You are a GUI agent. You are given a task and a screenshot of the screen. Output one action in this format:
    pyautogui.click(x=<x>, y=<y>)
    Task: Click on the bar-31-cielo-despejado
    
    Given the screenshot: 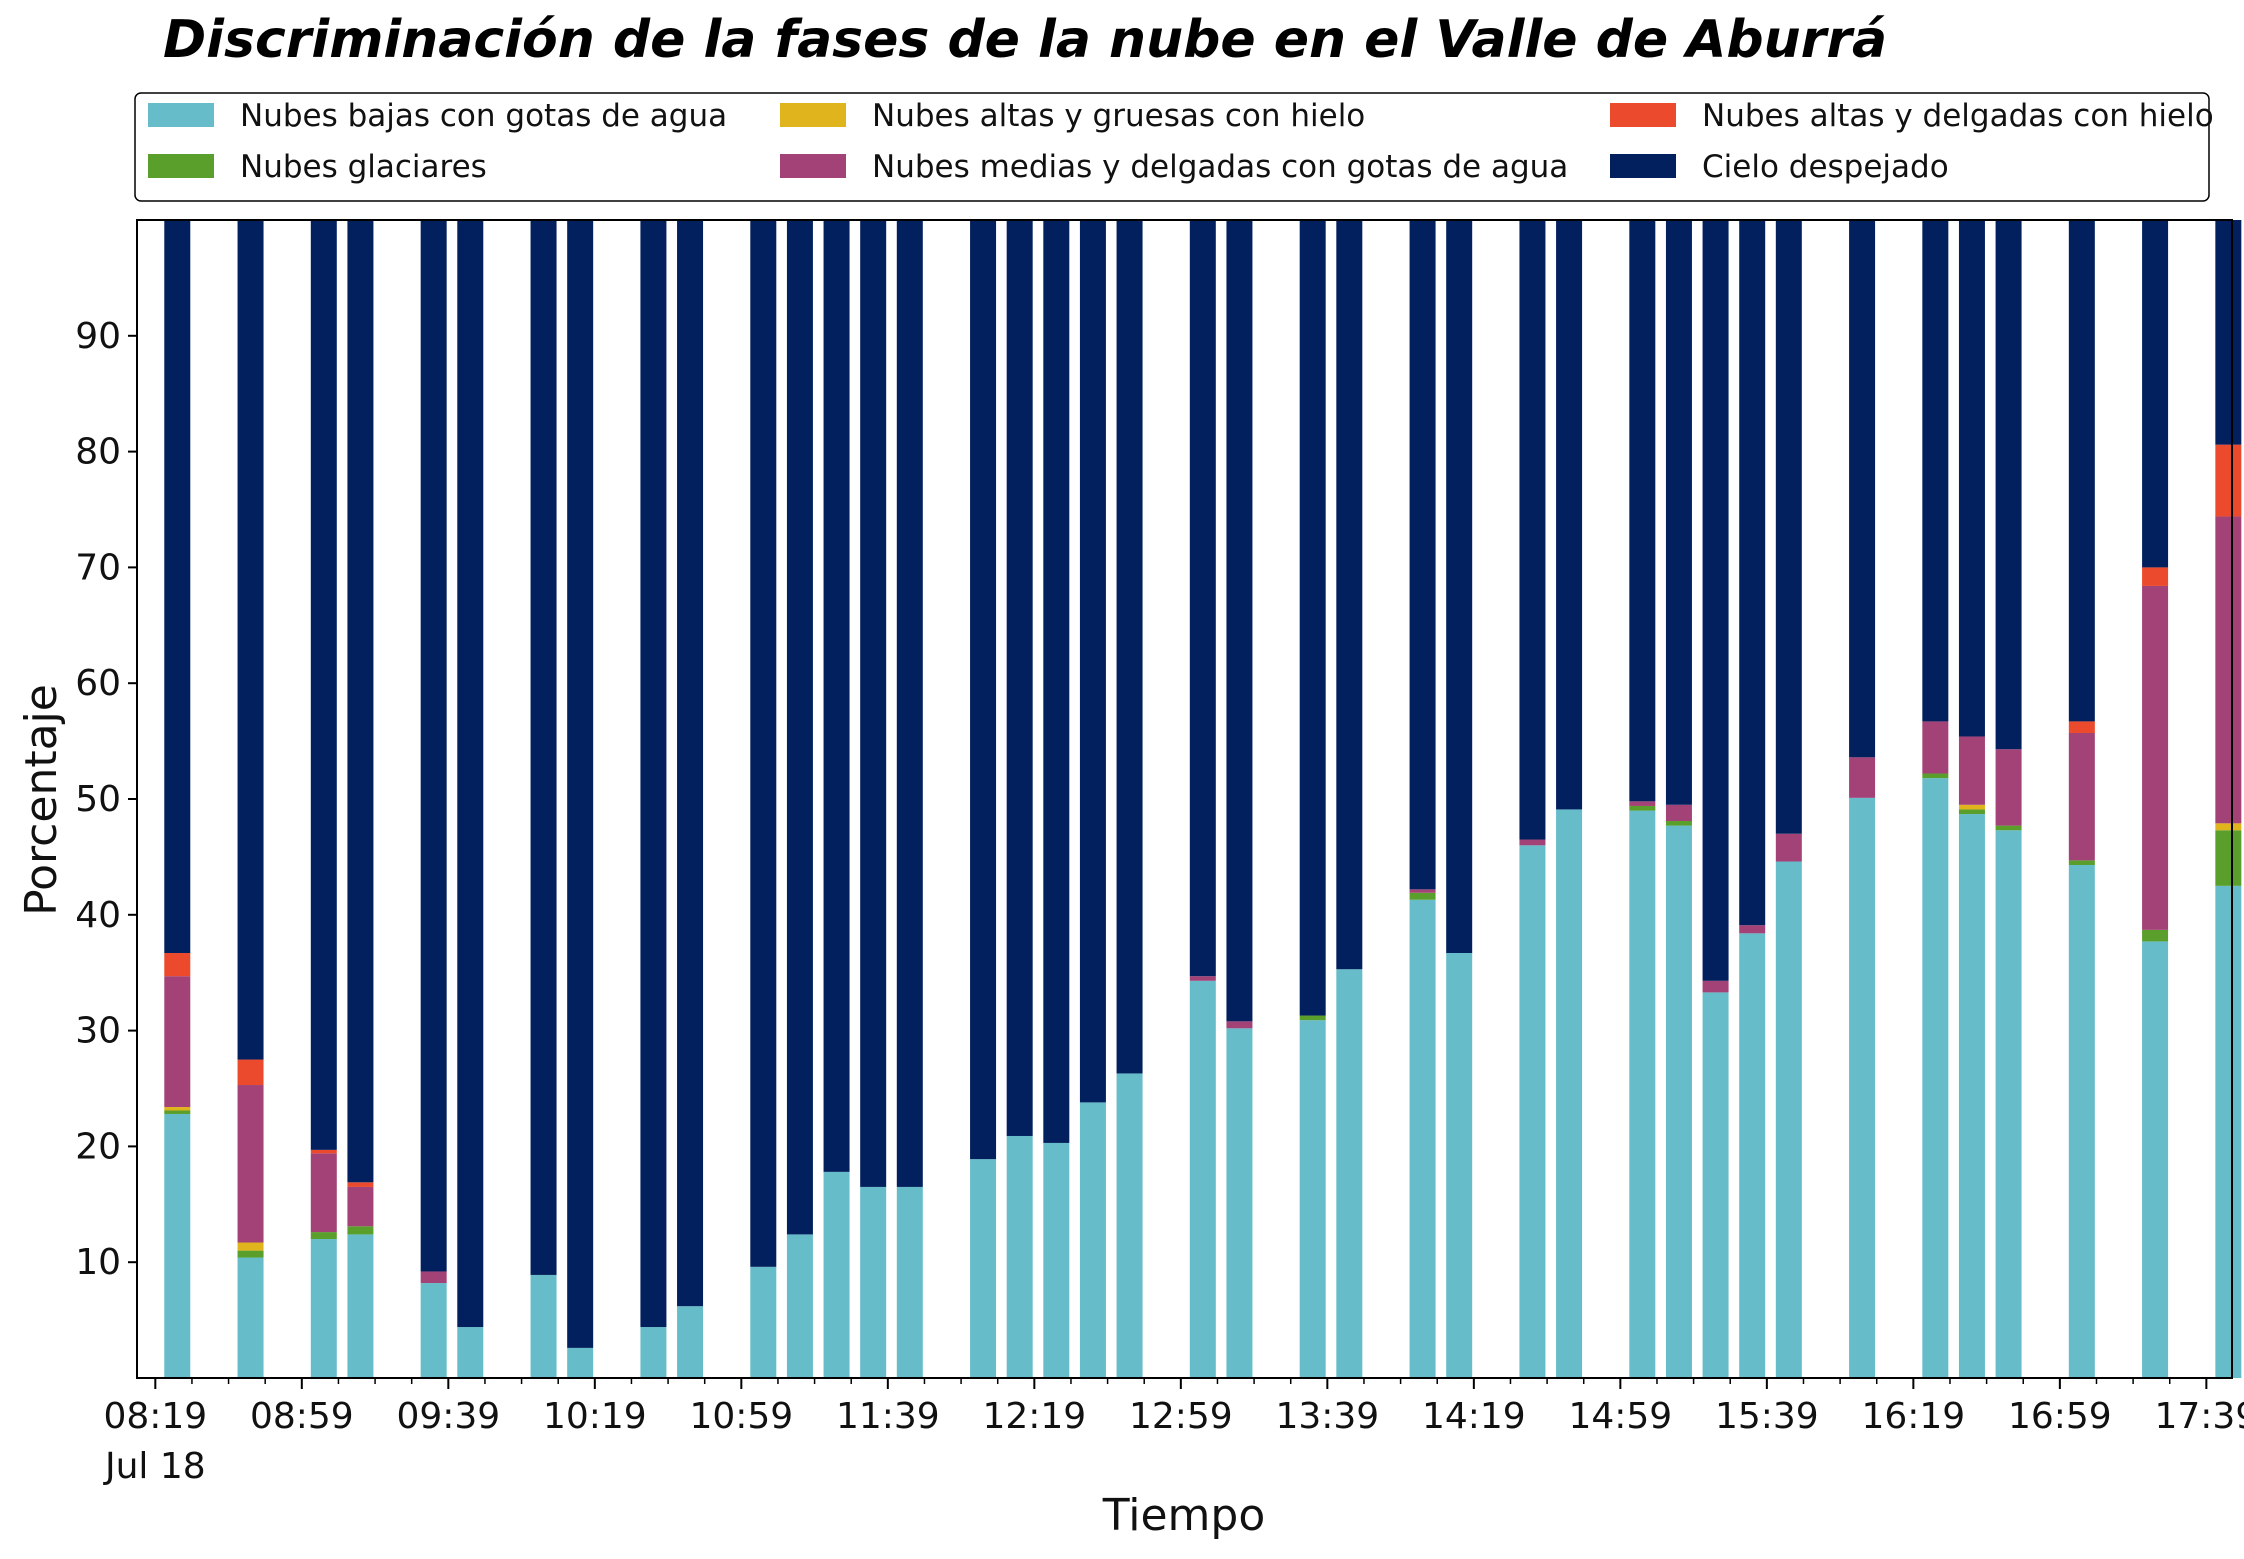 What is the action you would take?
    pyautogui.click(x=1752, y=573)
    